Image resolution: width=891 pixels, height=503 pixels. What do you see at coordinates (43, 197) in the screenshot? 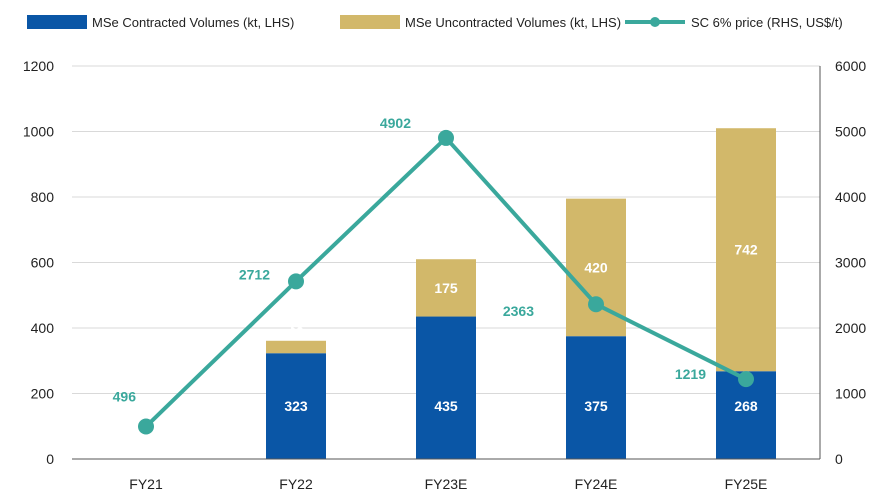
I see `left-tick-label: 800` at bounding box center [43, 197].